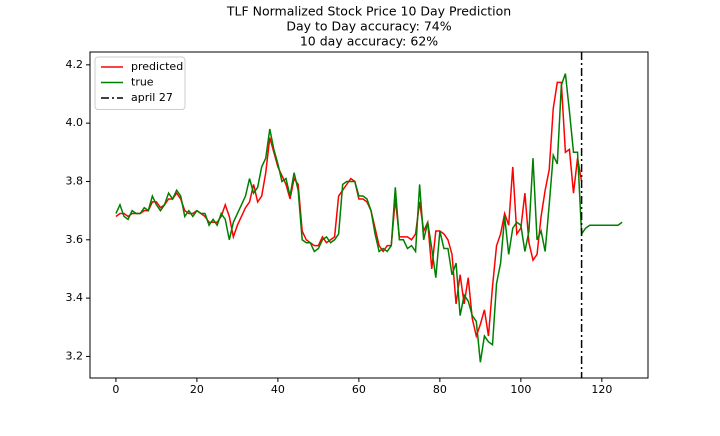 Image resolution: width=720 pixels, height=436 pixels. What do you see at coordinates (278, 389) in the screenshot?
I see `x-tick-label: 40` at bounding box center [278, 389].